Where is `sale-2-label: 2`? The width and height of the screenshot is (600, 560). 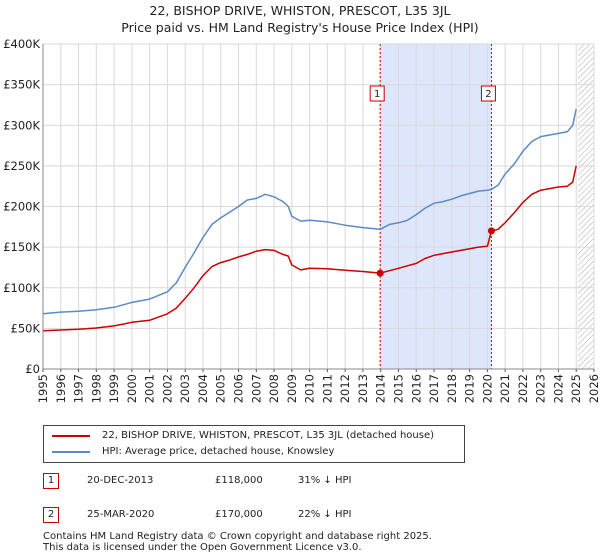 sale-2-label: 2 is located at coordinates (488, 94).